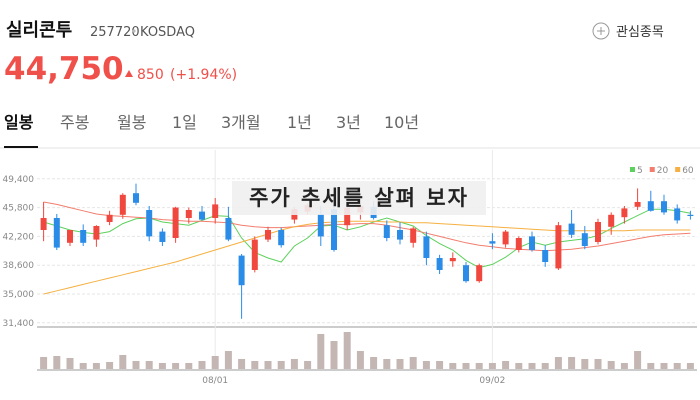  What do you see at coordinates (184, 122) in the screenshot?
I see `tab: 1일` at bounding box center [184, 122].